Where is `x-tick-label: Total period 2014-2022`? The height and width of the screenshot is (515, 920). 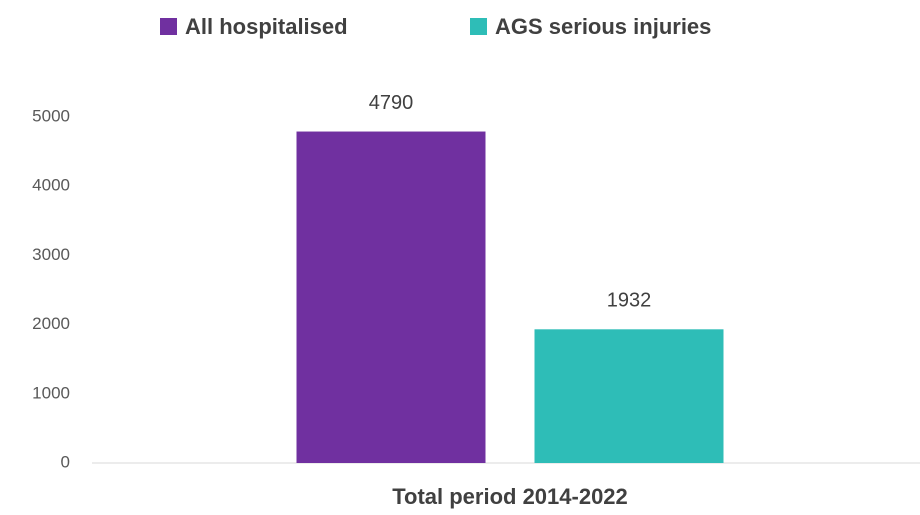
x-tick-label: Total period 2014-2022 is located at coordinates (510, 496).